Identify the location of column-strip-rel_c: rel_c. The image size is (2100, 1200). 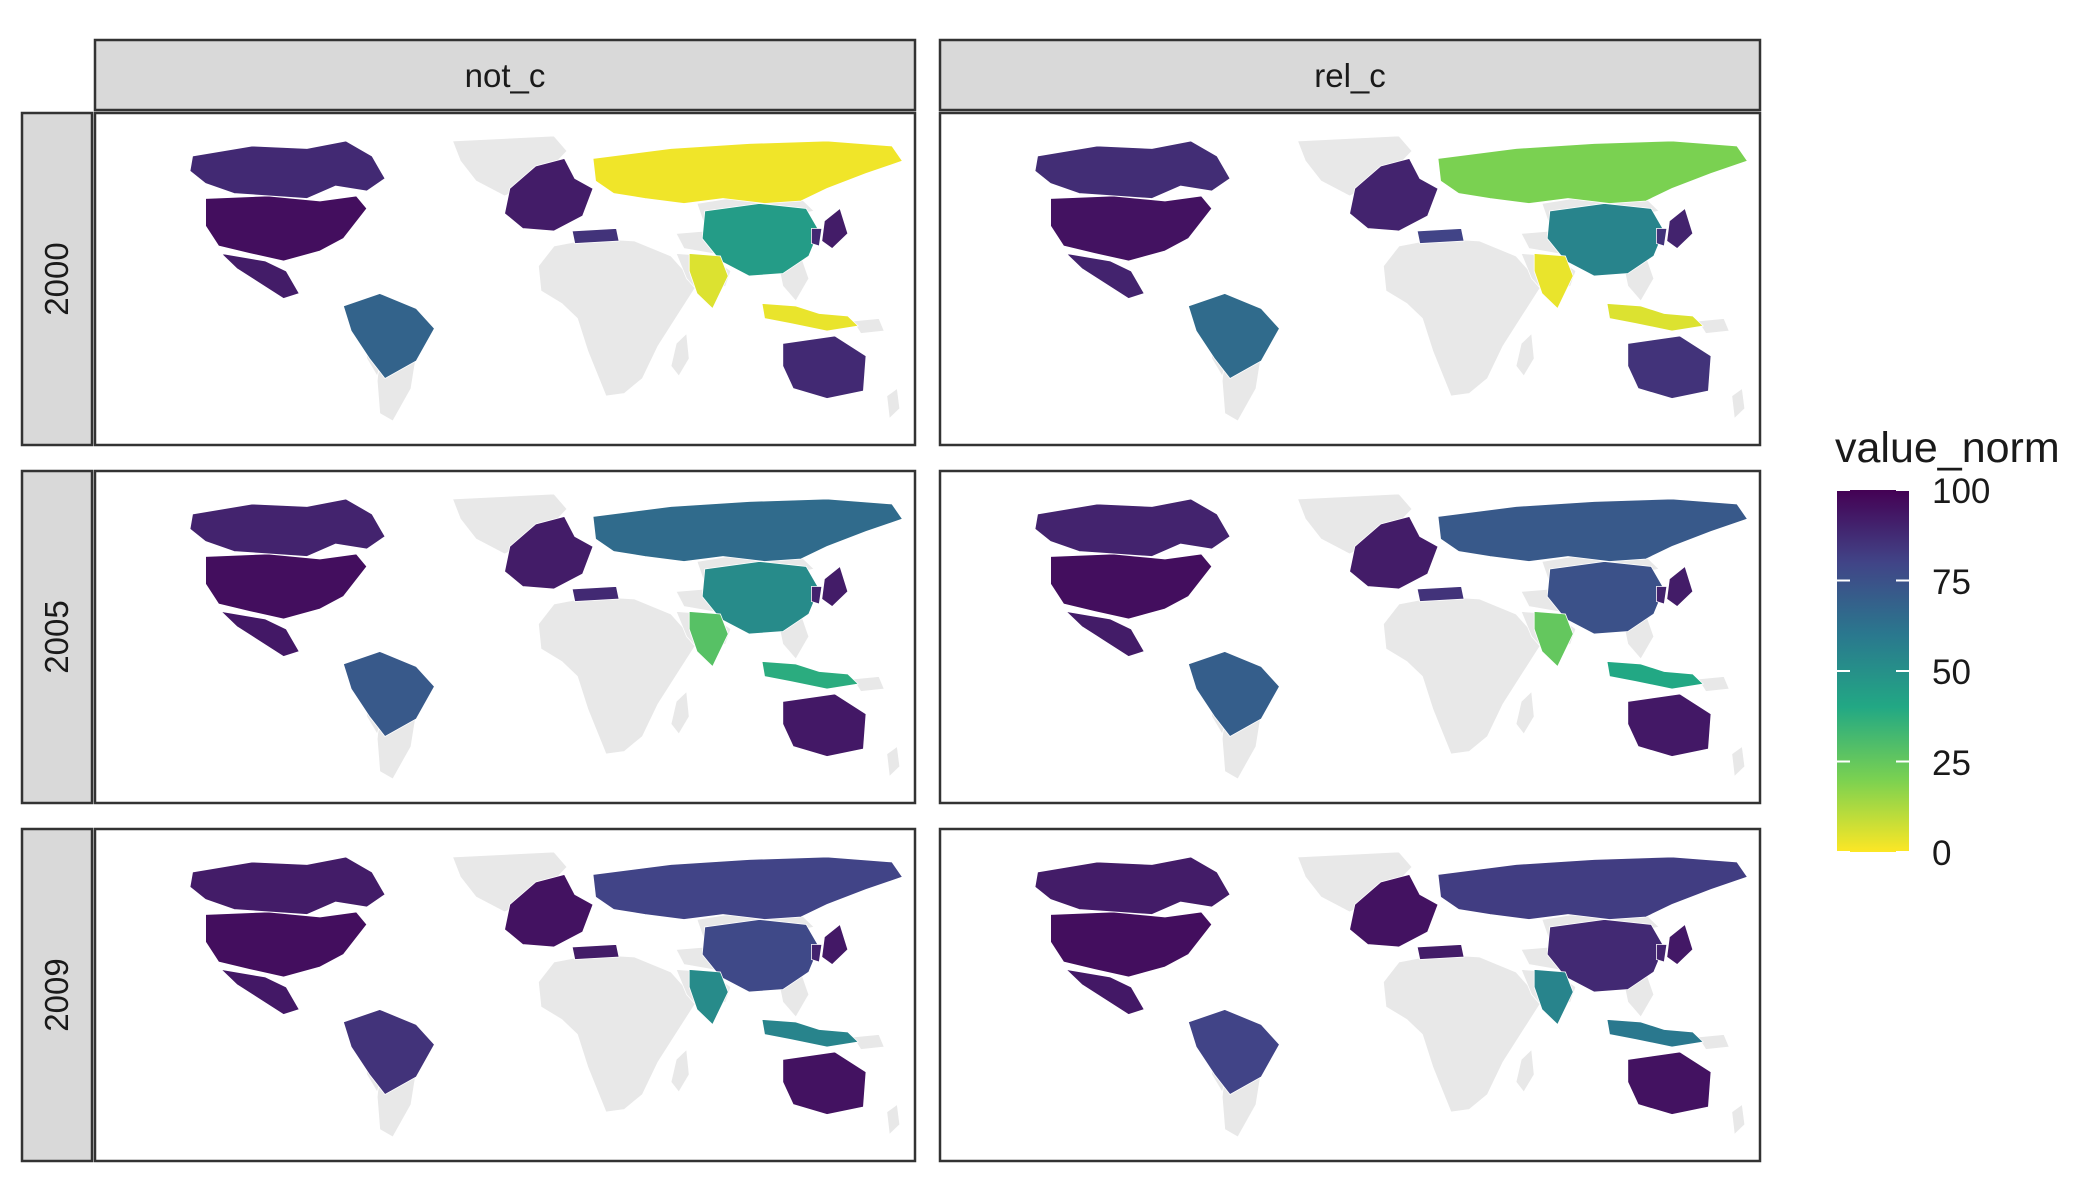
(1350, 75).